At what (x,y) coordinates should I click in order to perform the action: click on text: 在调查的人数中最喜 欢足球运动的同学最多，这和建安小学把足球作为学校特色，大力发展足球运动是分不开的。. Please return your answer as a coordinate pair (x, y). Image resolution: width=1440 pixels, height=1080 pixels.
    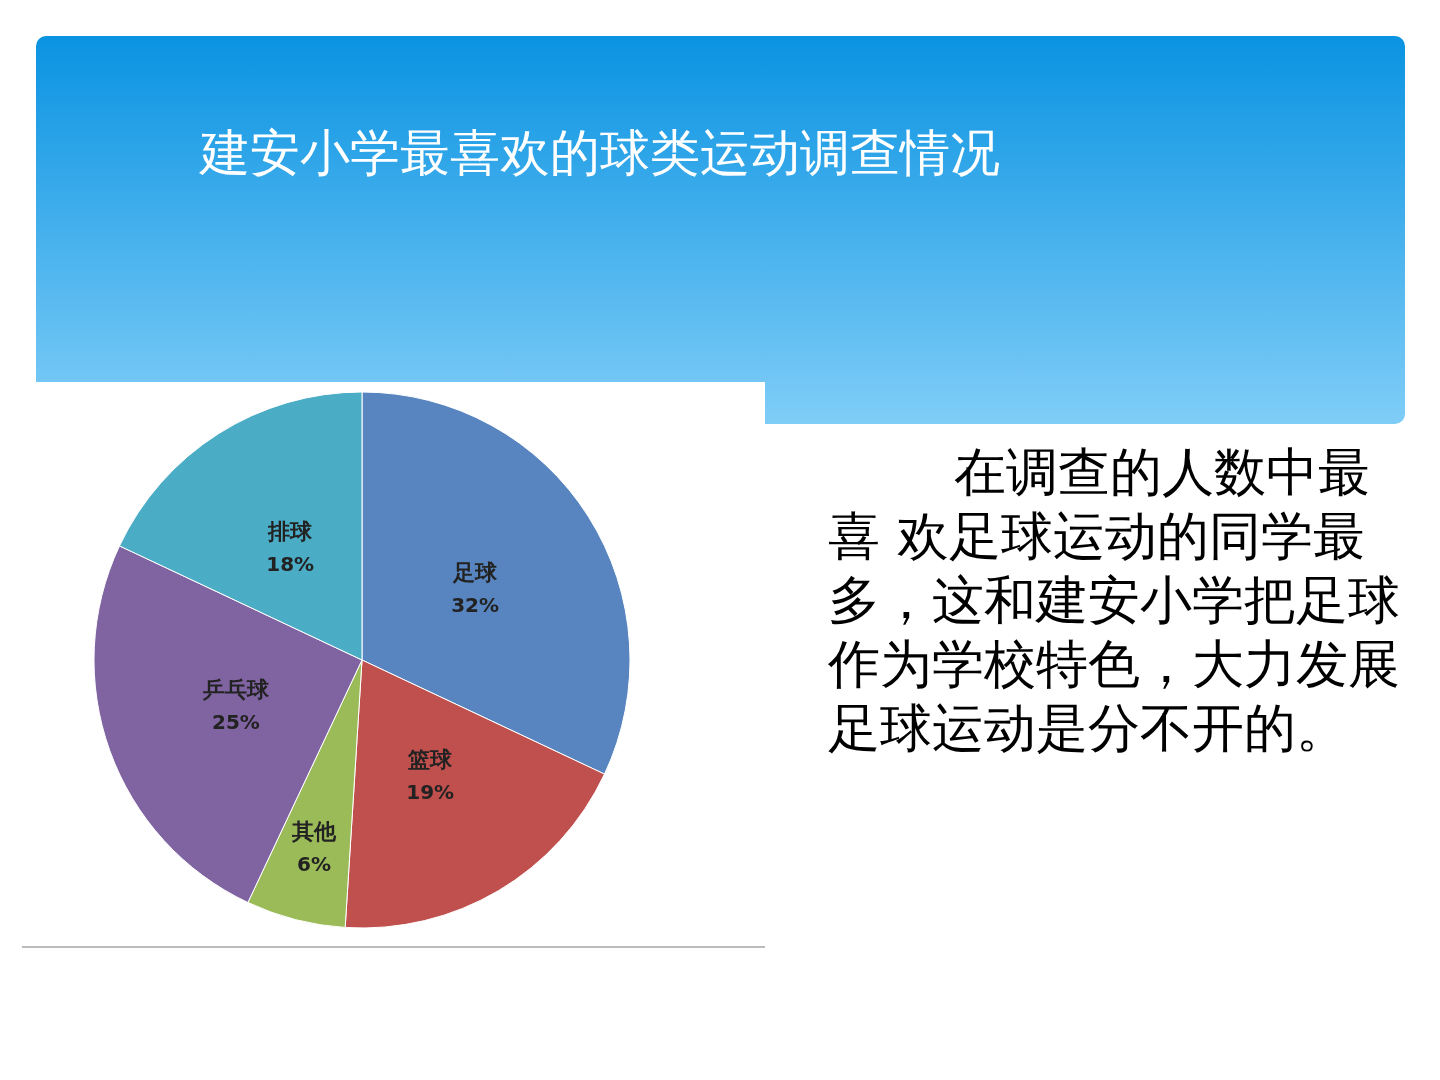
    Looking at the image, I should click on (1114, 600).